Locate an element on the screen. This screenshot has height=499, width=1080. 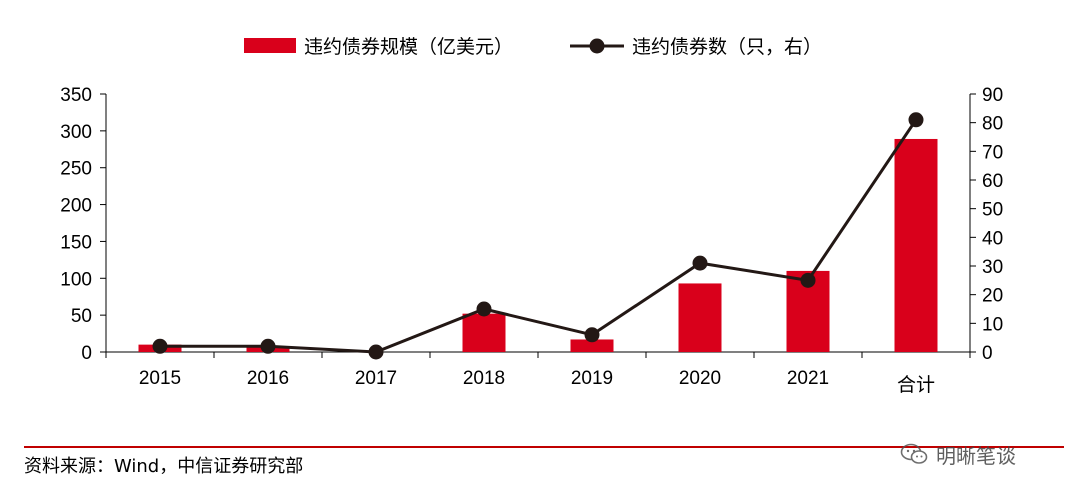
x-tick-label: 2020 is located at coordinates (700, 378).